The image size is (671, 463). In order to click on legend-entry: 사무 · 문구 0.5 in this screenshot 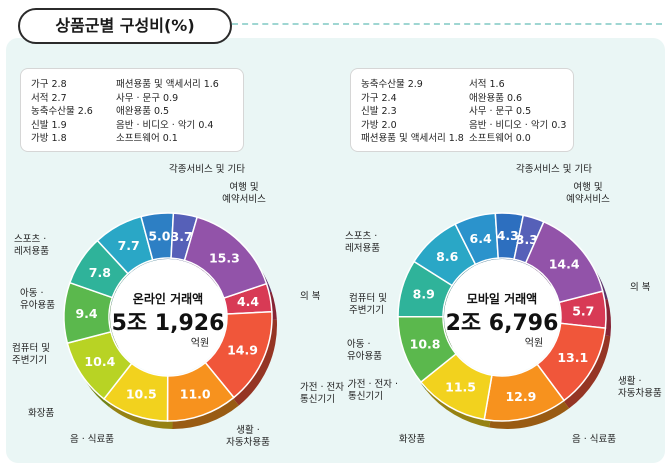, I will do `click(500, 111)`.